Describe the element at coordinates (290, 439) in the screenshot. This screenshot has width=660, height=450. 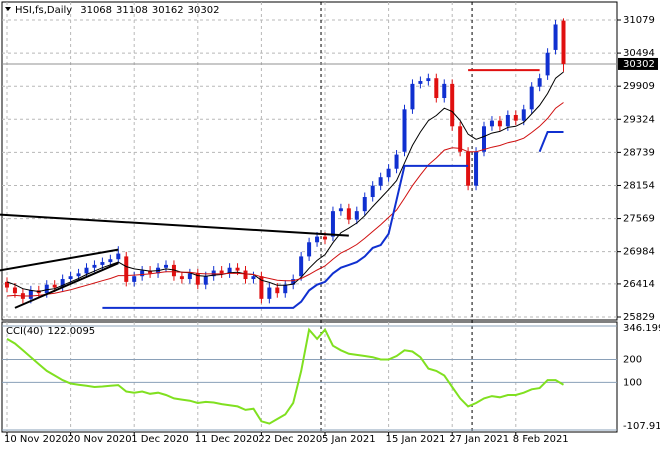
I see `x-tick-label: 22 Dec 2020` at that location.